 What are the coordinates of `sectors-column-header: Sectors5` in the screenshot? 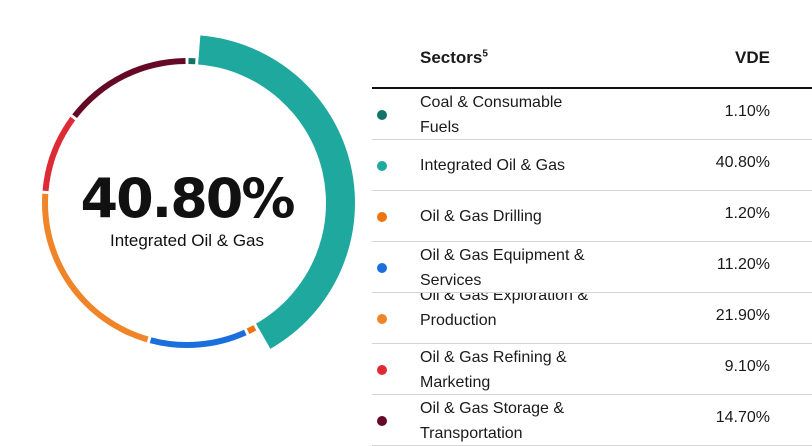 It's located at (454, 58).